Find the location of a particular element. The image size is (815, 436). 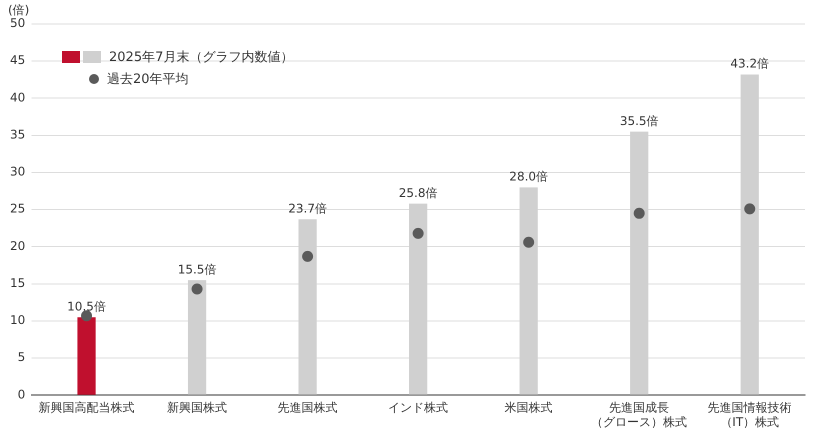

data-label: 28.0倍 is located at coordinates (528, 176).